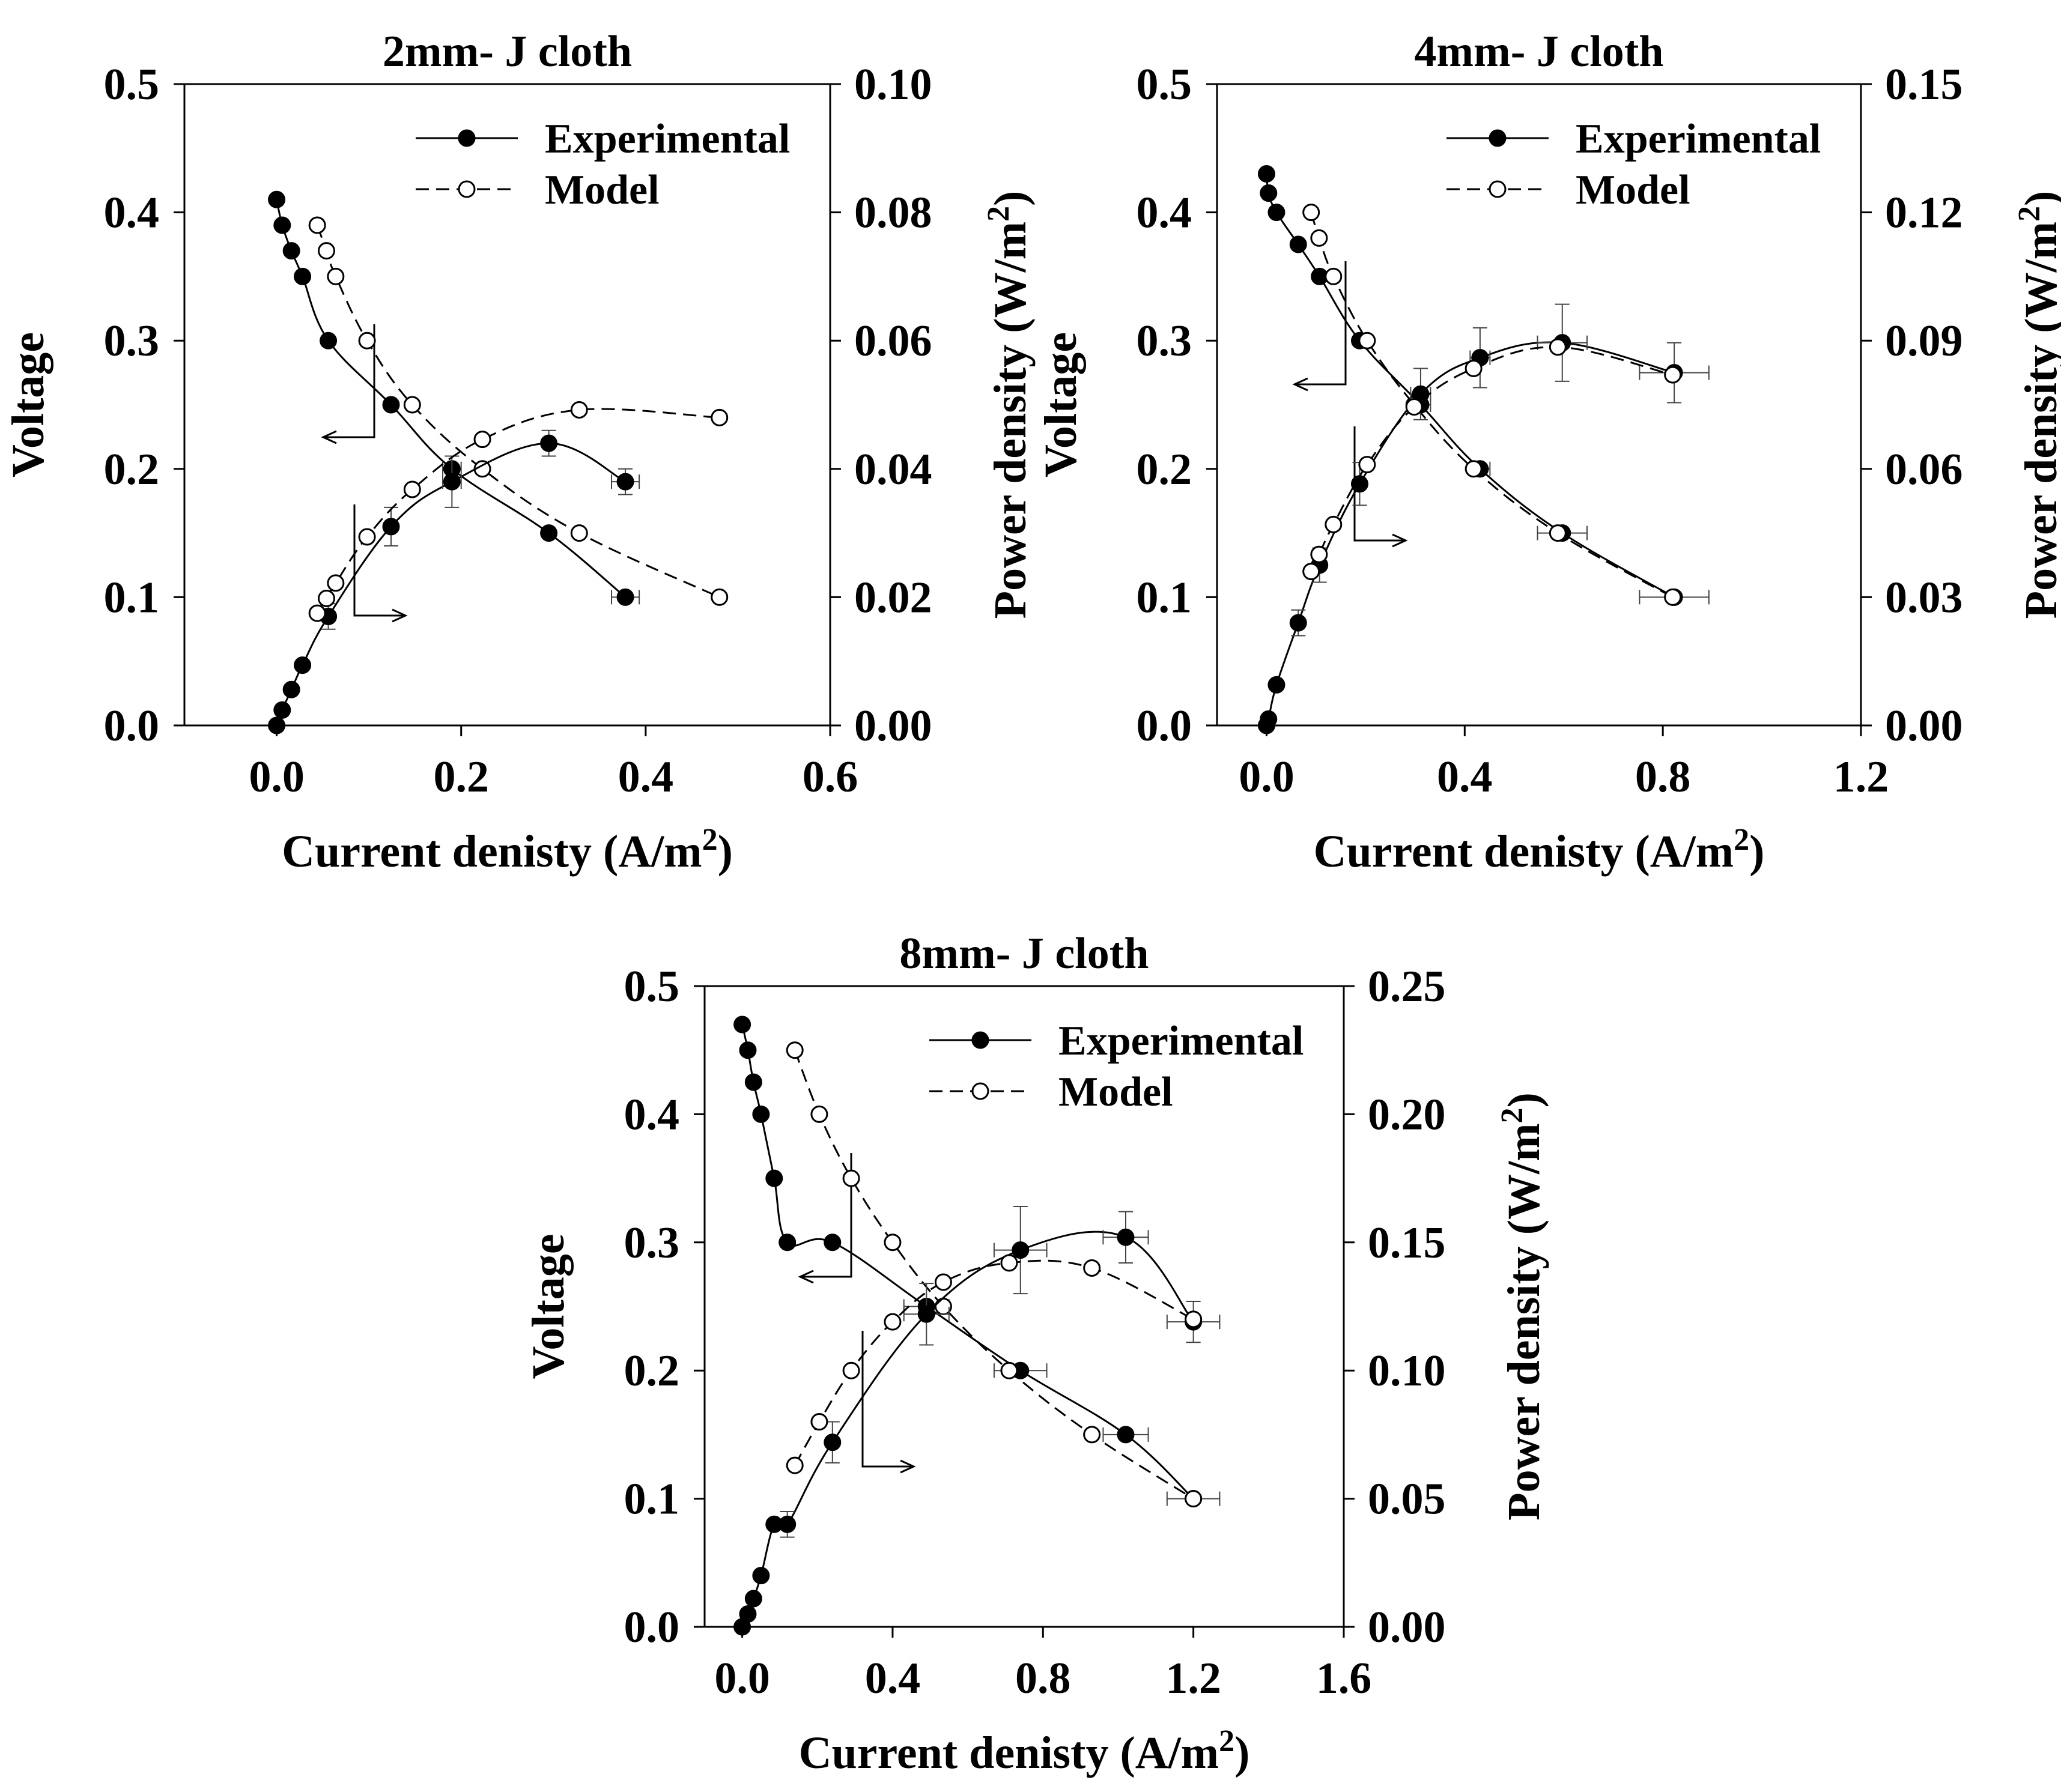 The width and height of the screenshot is (2061, 1792). Describe the element at coordinates (1344, 1678) in the screenshot. I see `x-tick-label: 1.6` at that location.